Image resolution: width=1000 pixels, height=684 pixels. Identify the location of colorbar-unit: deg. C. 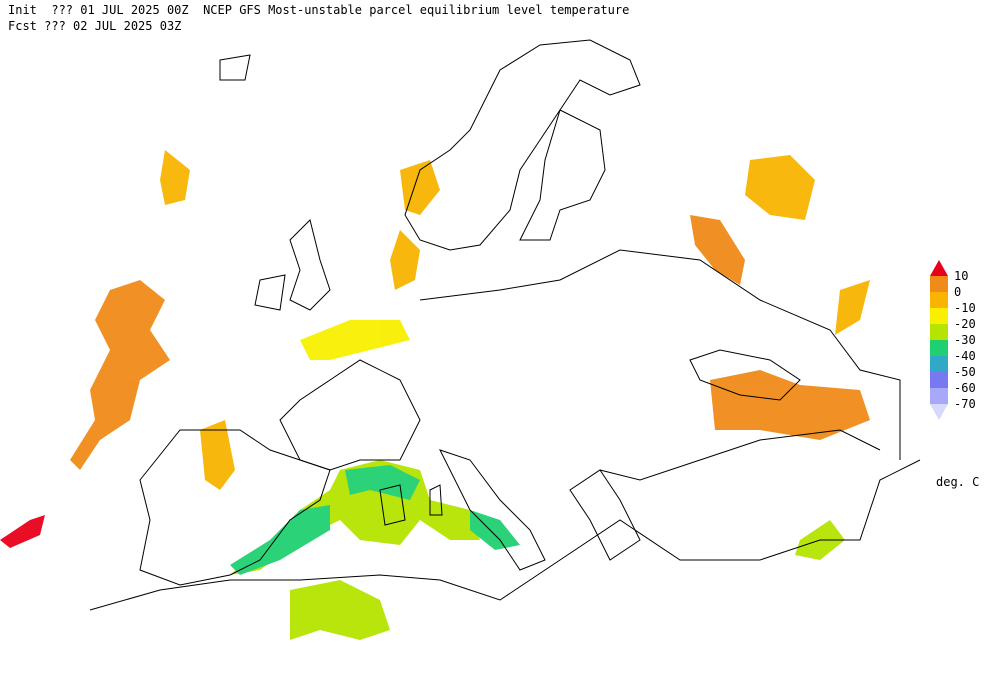
(957, 482).